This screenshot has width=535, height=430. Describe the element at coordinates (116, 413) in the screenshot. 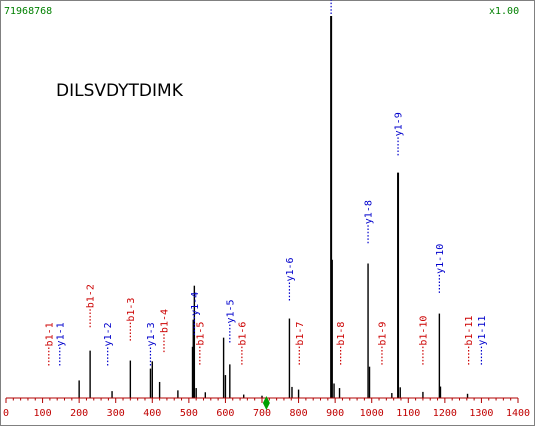

I see `x-tick-label-300: 300` at that location.